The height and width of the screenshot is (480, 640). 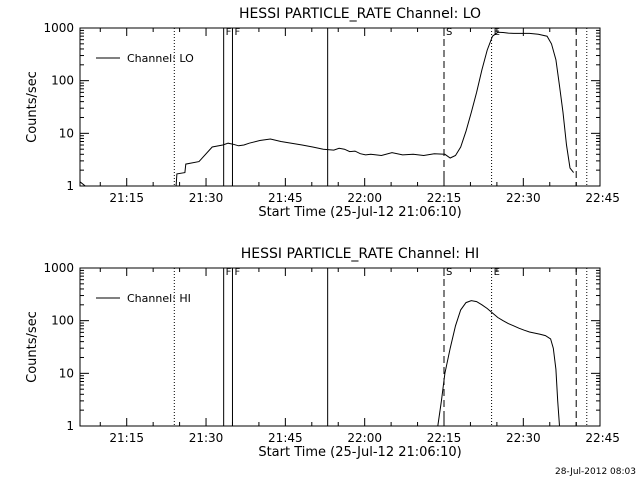 I want to click on series-line, so click(x=498, y=363).